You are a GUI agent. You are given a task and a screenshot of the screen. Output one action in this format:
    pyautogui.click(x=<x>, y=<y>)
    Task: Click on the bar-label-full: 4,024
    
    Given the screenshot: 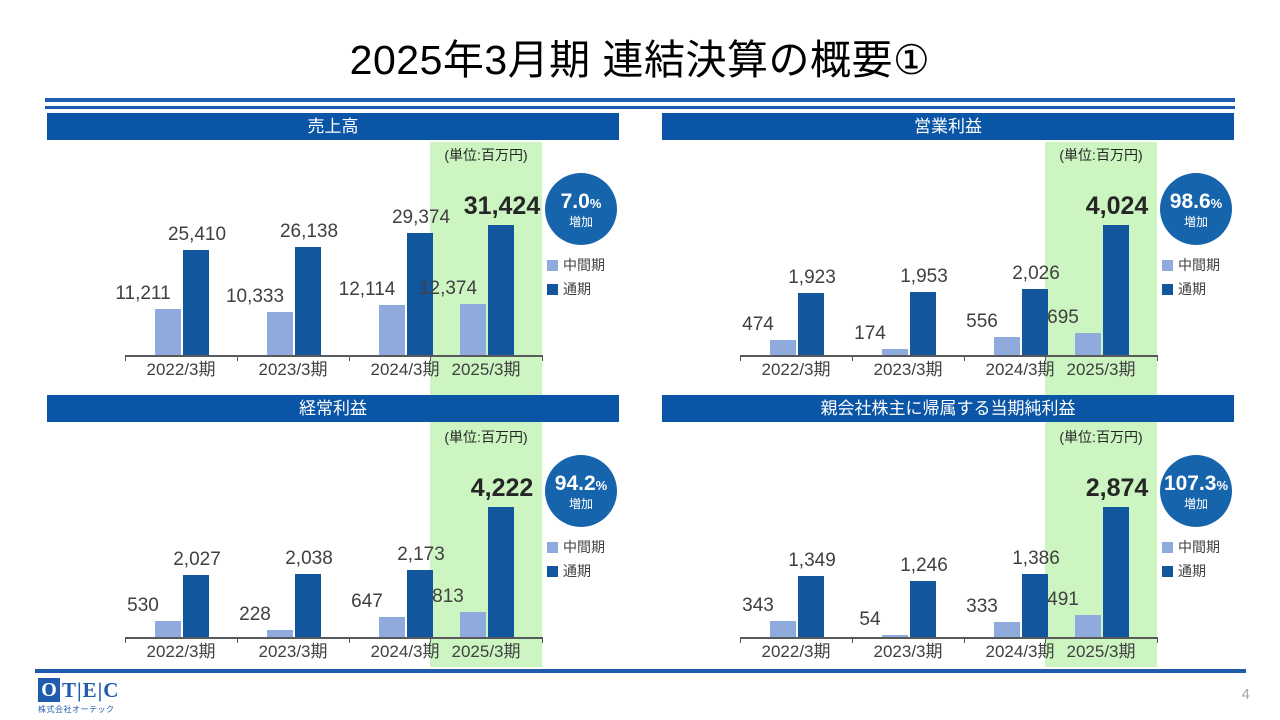 What is the action you would take?
    pyautogui.click(x=1117, y=205)
    